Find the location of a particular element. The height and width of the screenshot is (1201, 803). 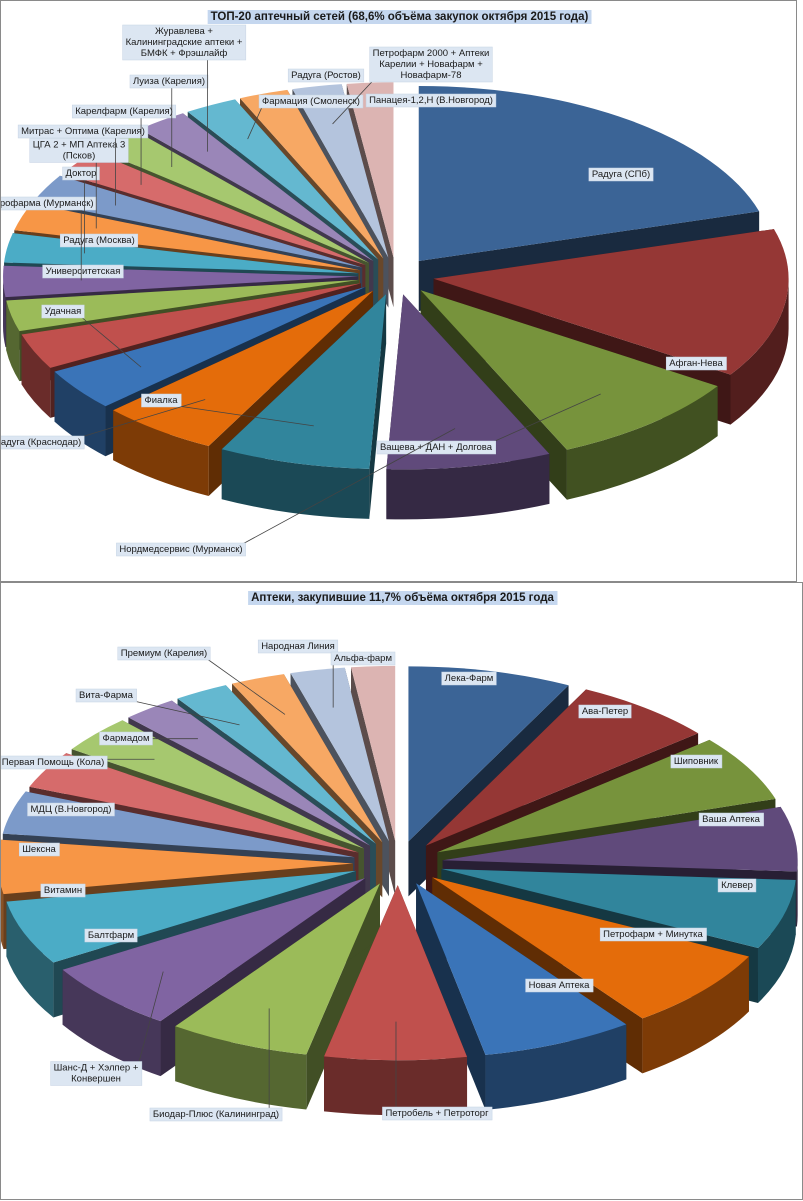

svg-text: Премиум (Карелия) is located at coordinates (164, 653).